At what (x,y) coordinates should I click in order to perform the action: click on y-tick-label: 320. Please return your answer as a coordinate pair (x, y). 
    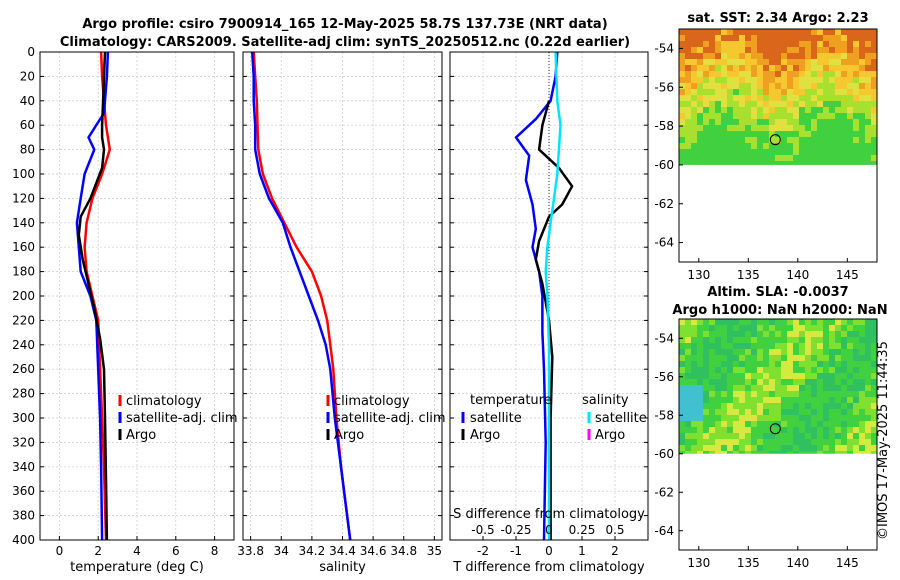
    Looking at the image, I should click on (23, 442).